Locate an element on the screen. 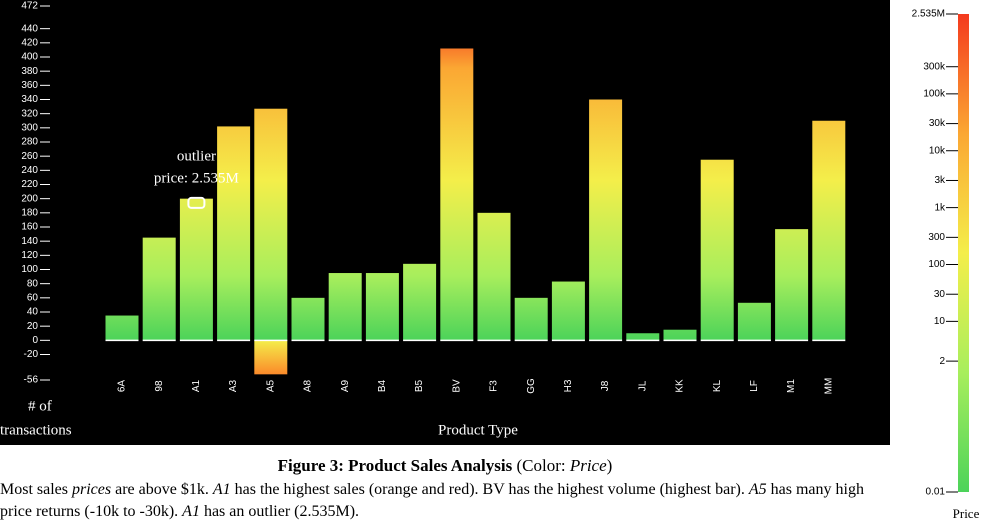 This screenshot has height=525, width=990. caption-note: (Color: is located at coordinates (541, 465).